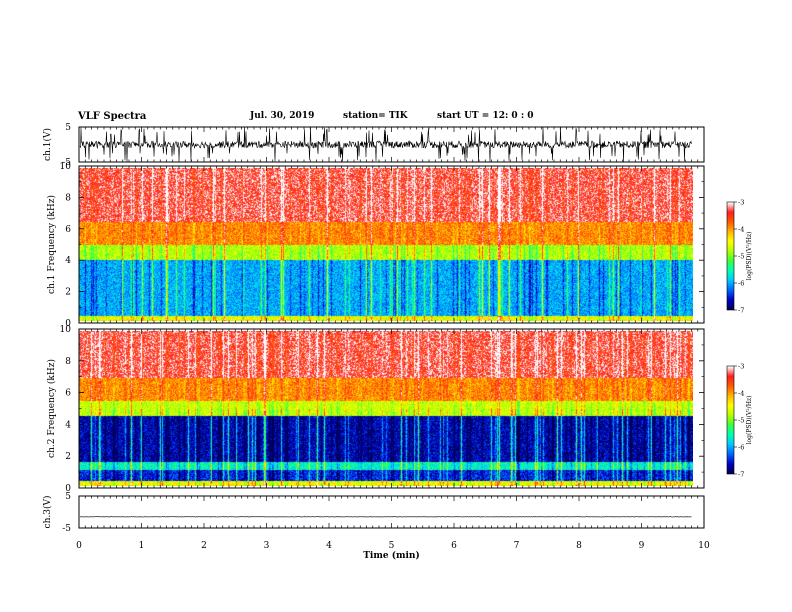  I want to click on cbar2-tick-label: -3, so click(741, 367).